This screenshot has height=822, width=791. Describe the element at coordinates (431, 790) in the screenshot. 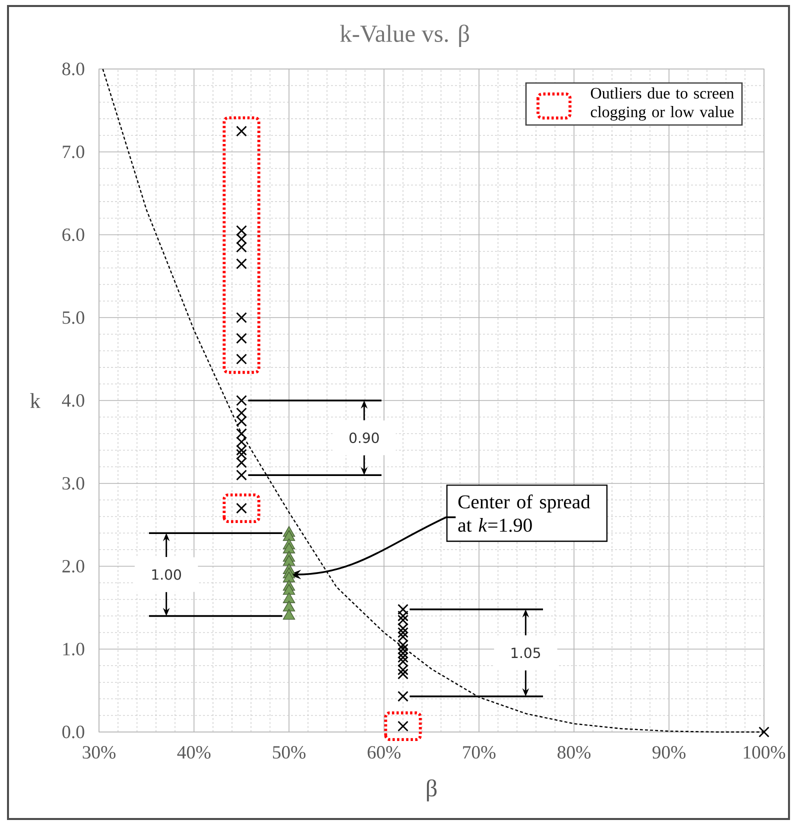

I see `x-axis-title: β` at that location.